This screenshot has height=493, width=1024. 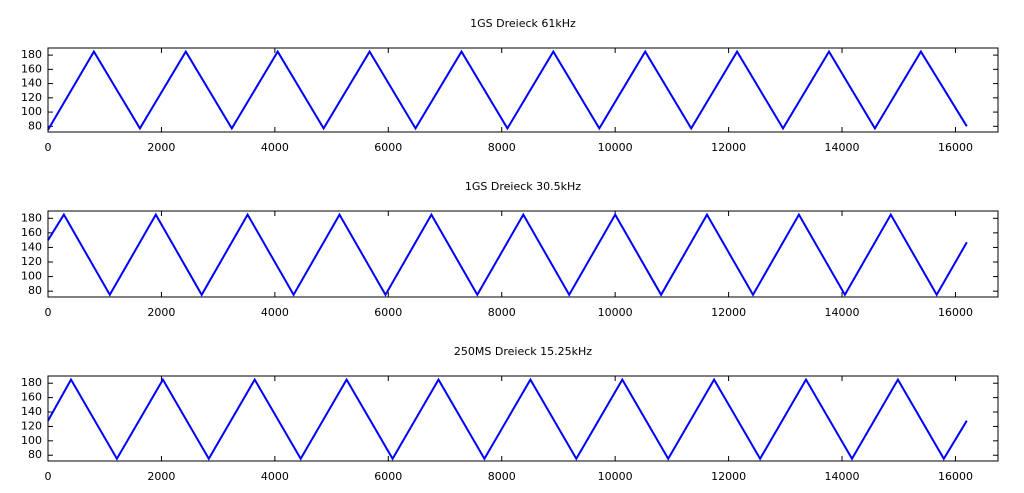 What do you see at coordinates (507, 90) in the screenshot?
I see `series-line` at bounding box center [507, 90].